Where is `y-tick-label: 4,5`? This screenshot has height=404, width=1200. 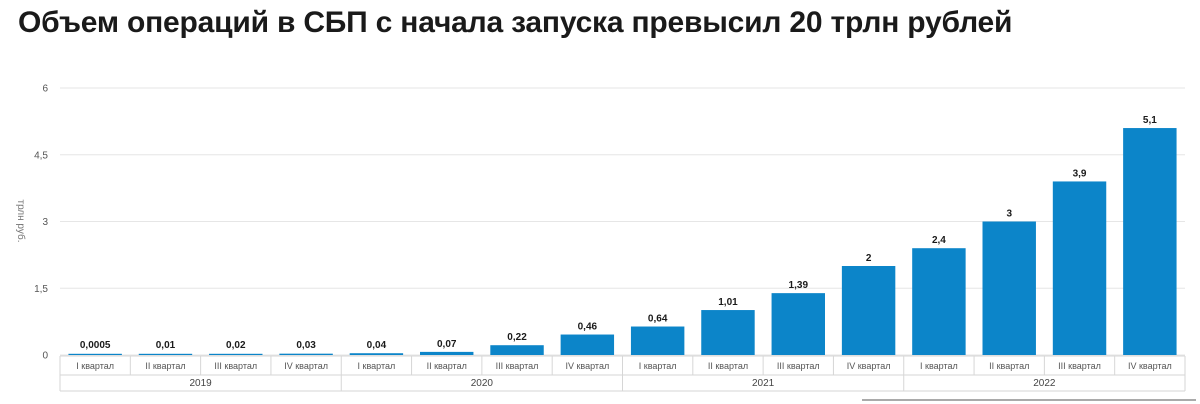
y-tick-label: 4,5 is located at coordinates (41, 155).